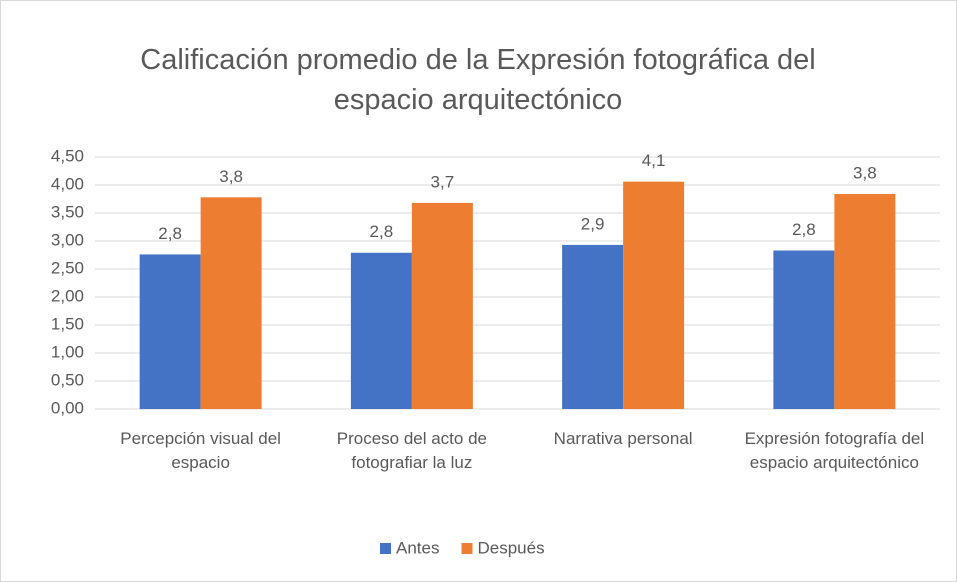  I want to click on y-tick-label: 3,50, so click(67, 211).